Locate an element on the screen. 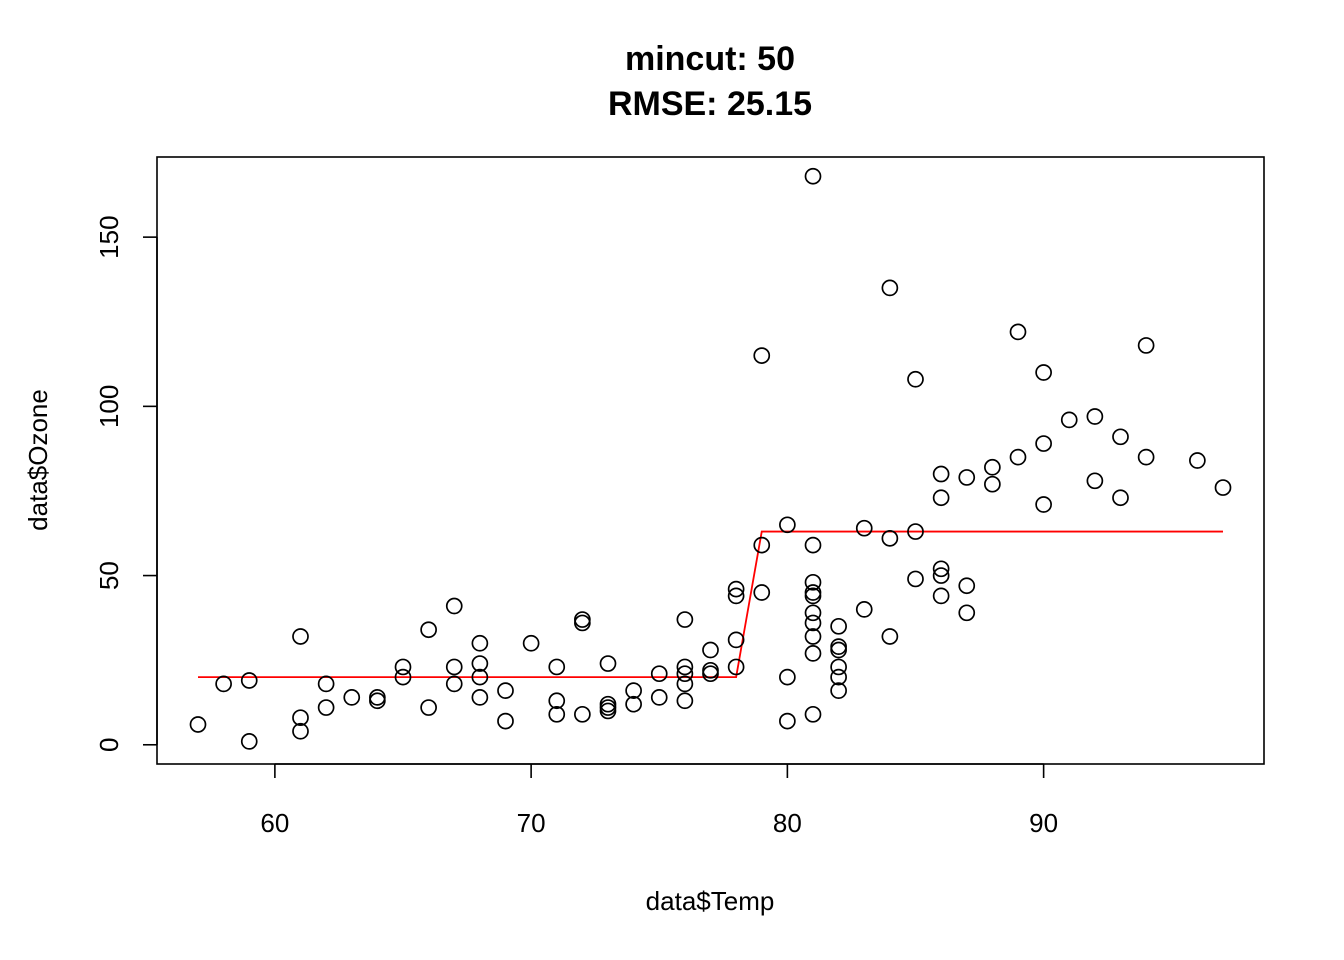 The width and height of the screenshot is (1344, 960). x-tick-label: 90 is located at coordinates (1043, 823).